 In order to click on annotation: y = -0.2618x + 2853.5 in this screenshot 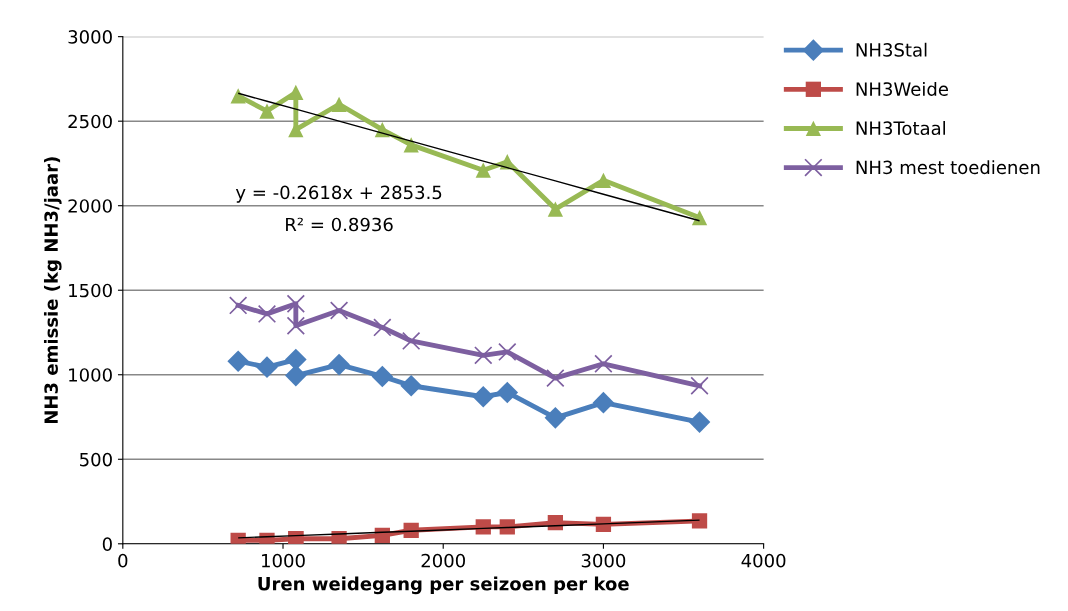, I will do `click(338, 194)`.